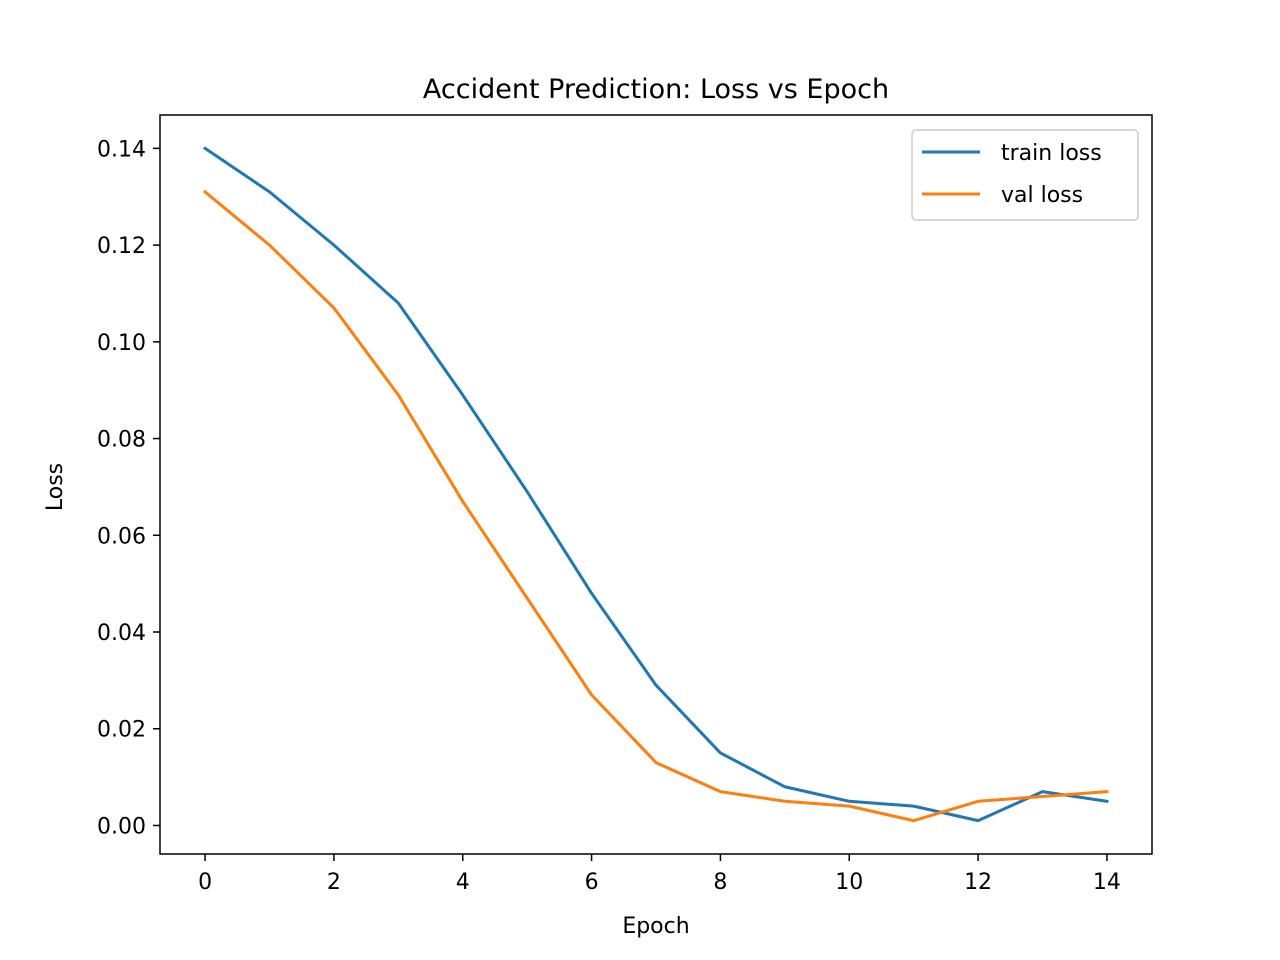  Describe the element at coordinates (121, 149) in the screenshot. I see `y-tick-label: 0.14` at that location.